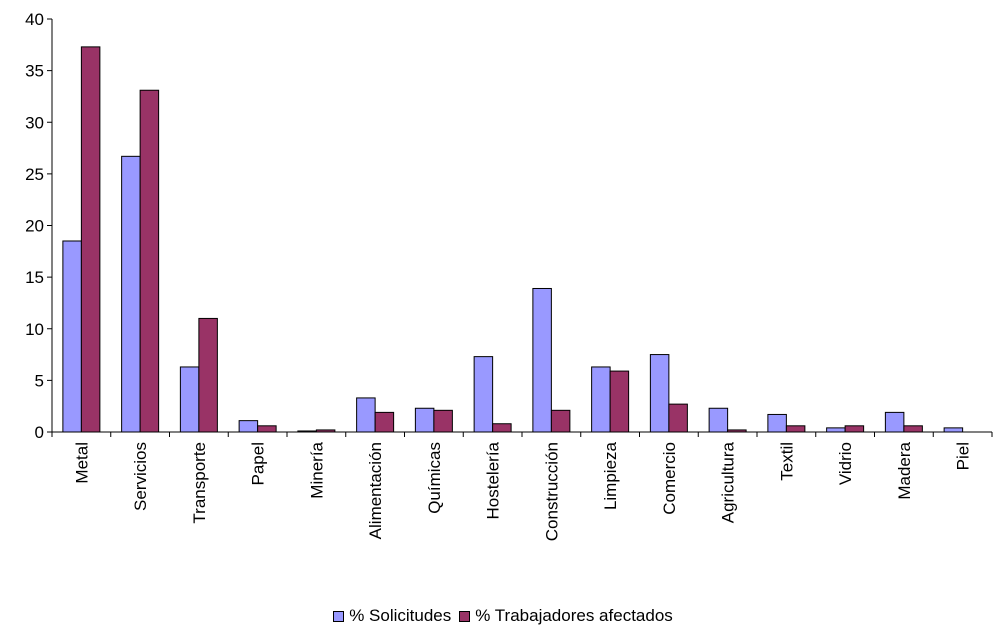 The height and width of the screenshot is (635, 1006). I want to click on legend-item-solicitudes: % Solicitudes, so click(392, 616).